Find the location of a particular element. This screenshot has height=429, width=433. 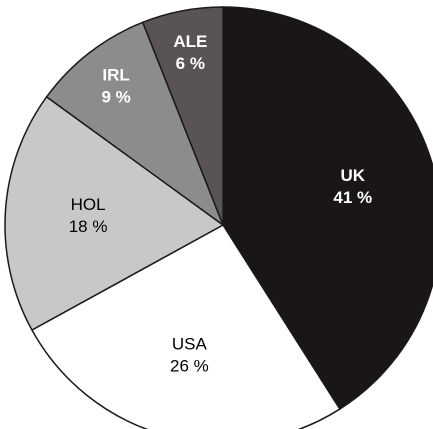

slice-label-hol: HOL is located at coordinates (88, 204).